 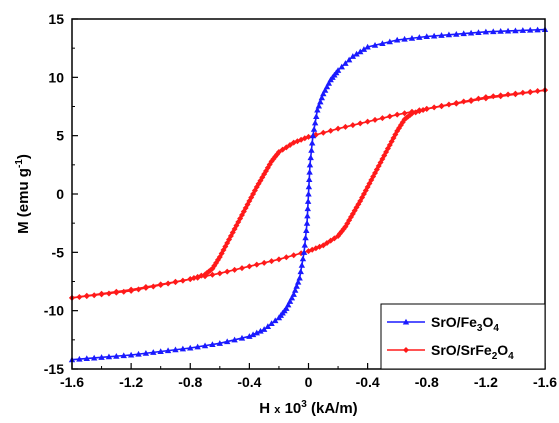 What do you see at coordinates (56, 77) in the screenshot?
I see `y-tick-label: 10` at bounding box center [56, 77].